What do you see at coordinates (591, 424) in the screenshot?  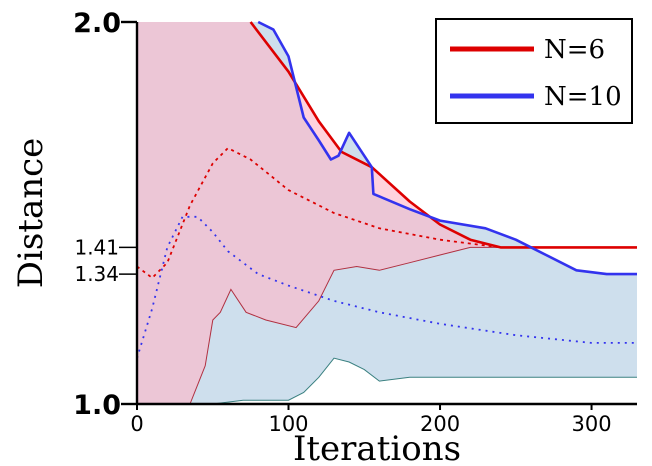 I see `x-tick-label-300: 300` at bounding box center [591, 424].